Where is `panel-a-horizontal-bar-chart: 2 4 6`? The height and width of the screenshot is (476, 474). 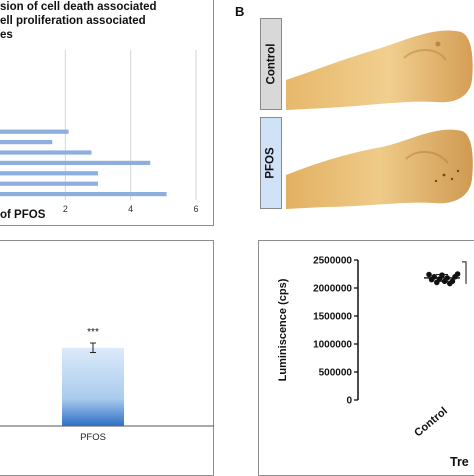
panel-a-horizontal-bar-chart: 2 4 6 is located at coordinates (99, 132).